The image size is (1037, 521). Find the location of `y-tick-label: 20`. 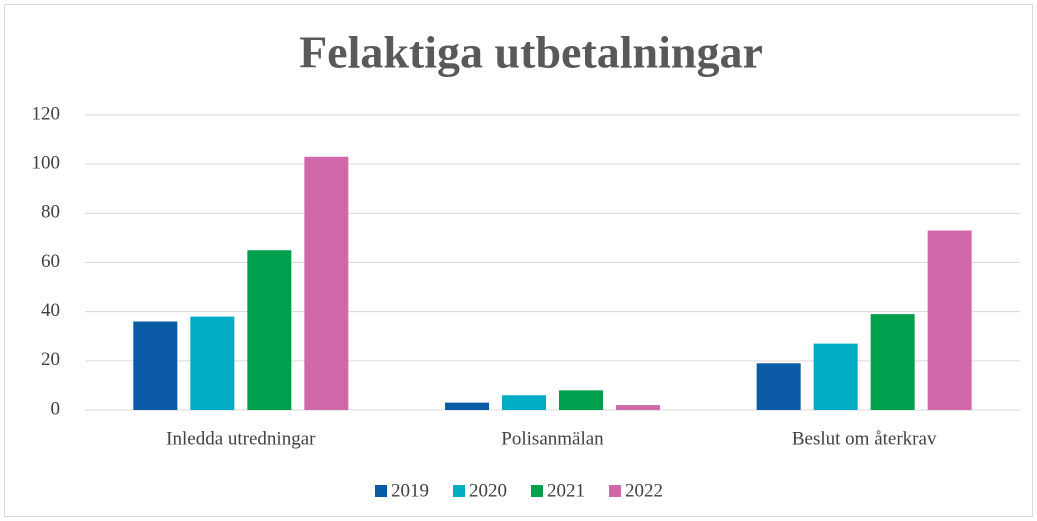

y-tick-label: 20 is located at coordinates (50, 359).